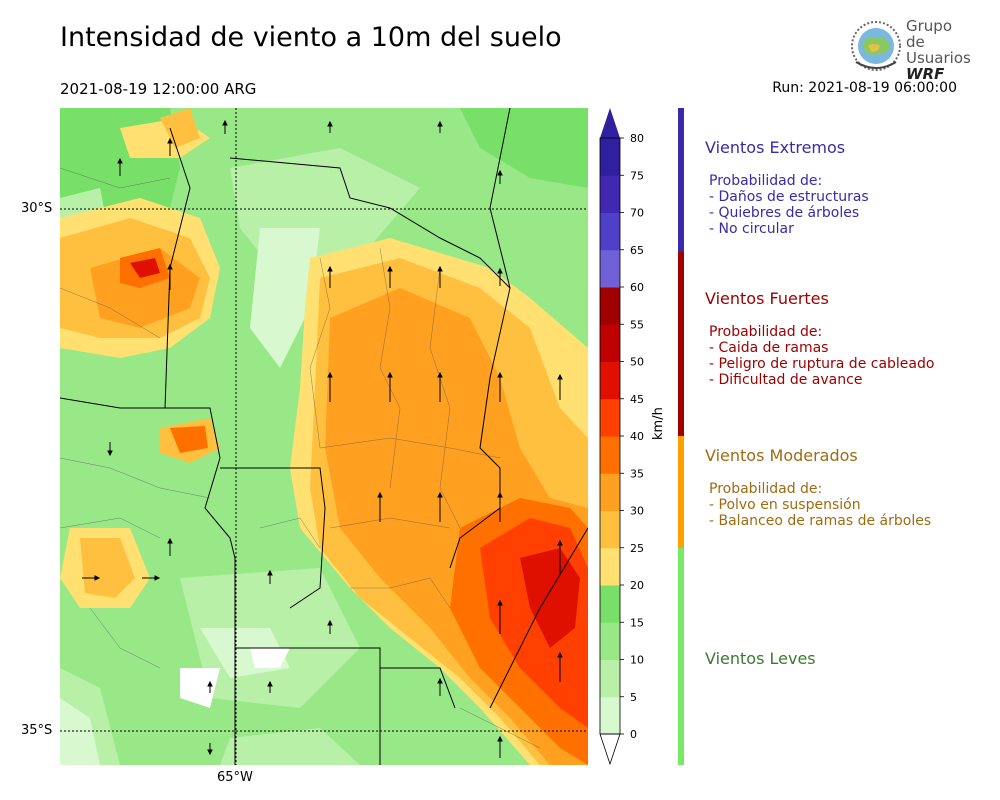  I want to click on colorbar-tick-label: 50, so click(637, 362).